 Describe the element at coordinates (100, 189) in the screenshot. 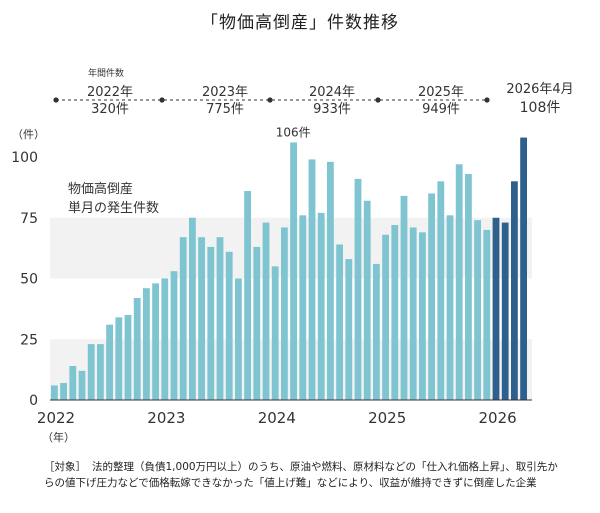

I see `chart-inset-label: 物価高倒産` at that location.